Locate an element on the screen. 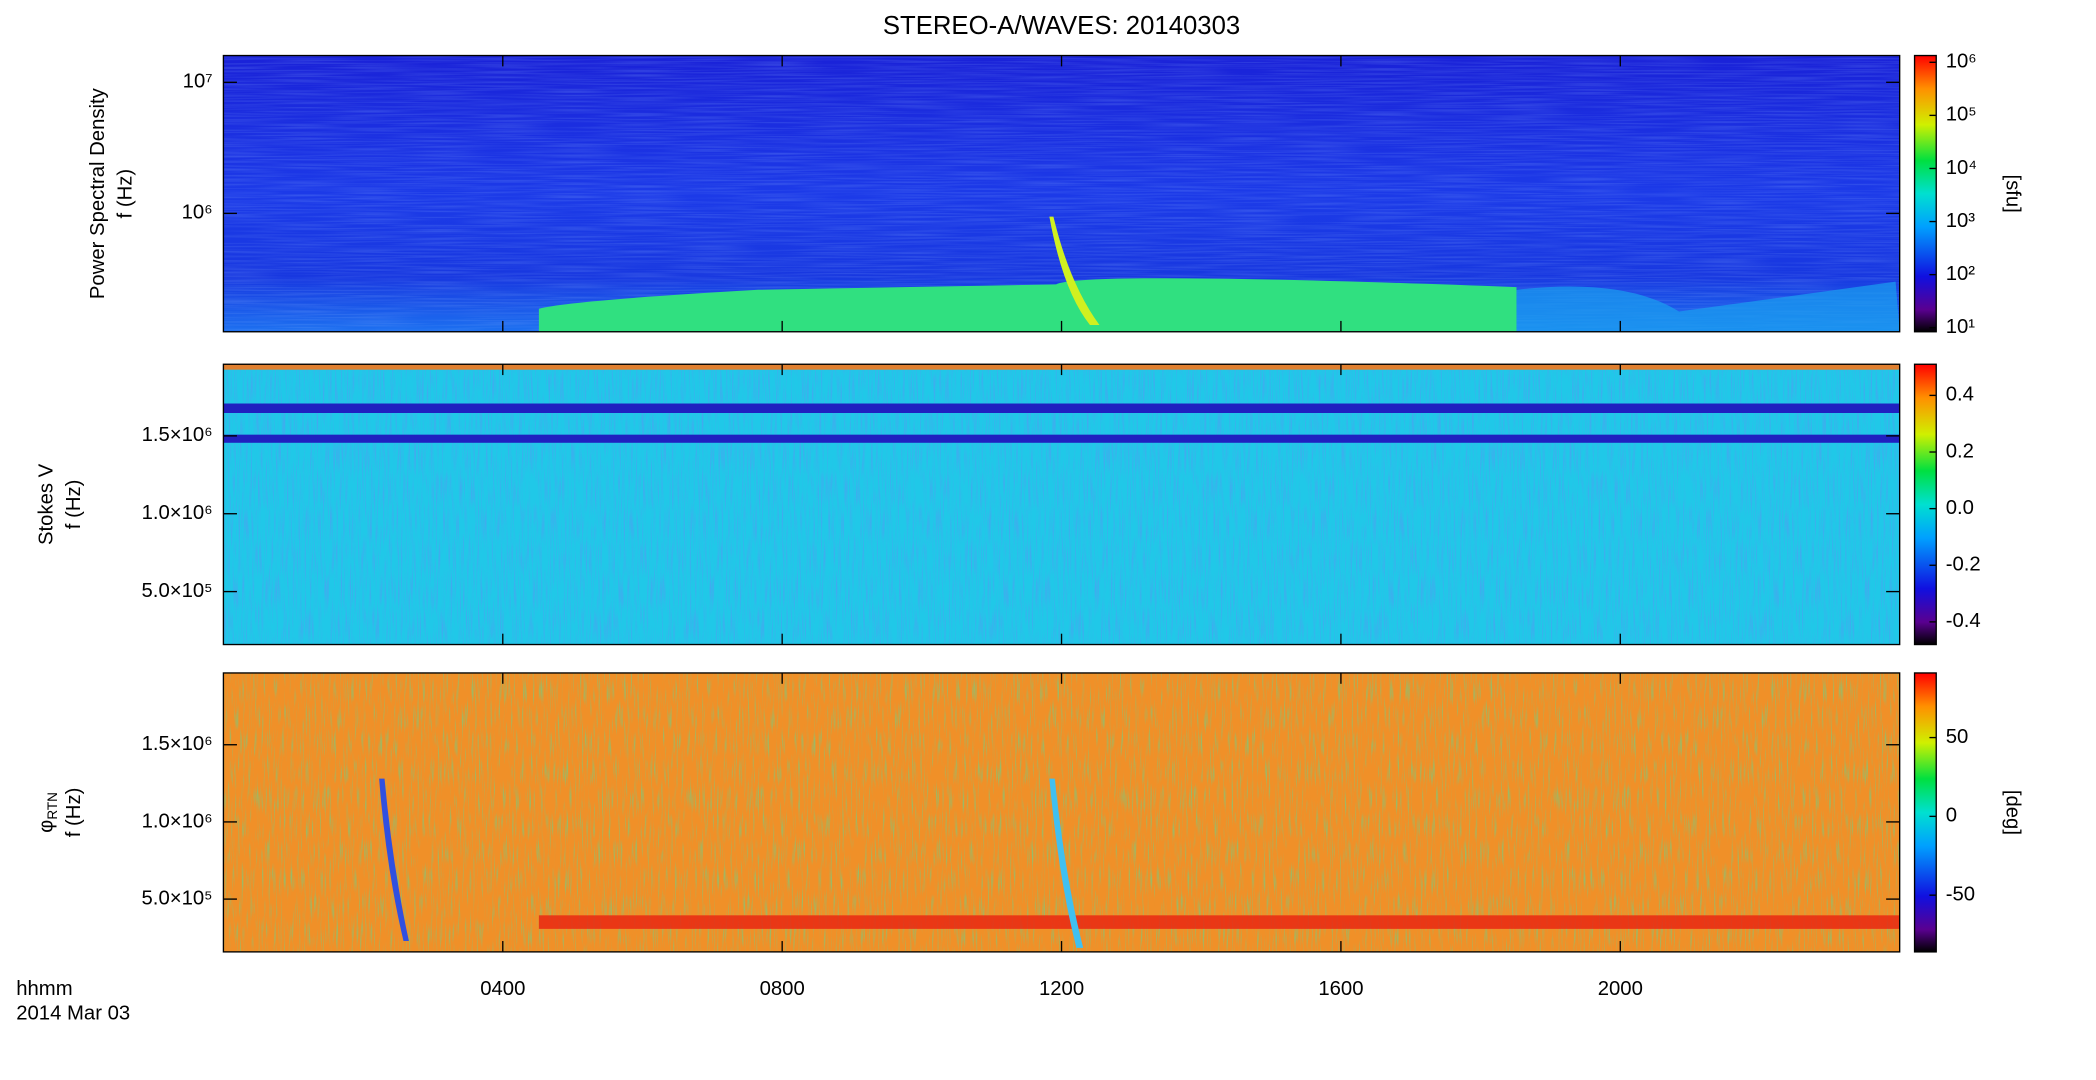 The height and width of the screenshot is (1080, 2096). y-axis-quantity-text: φ is located at coordinates (47, 826).